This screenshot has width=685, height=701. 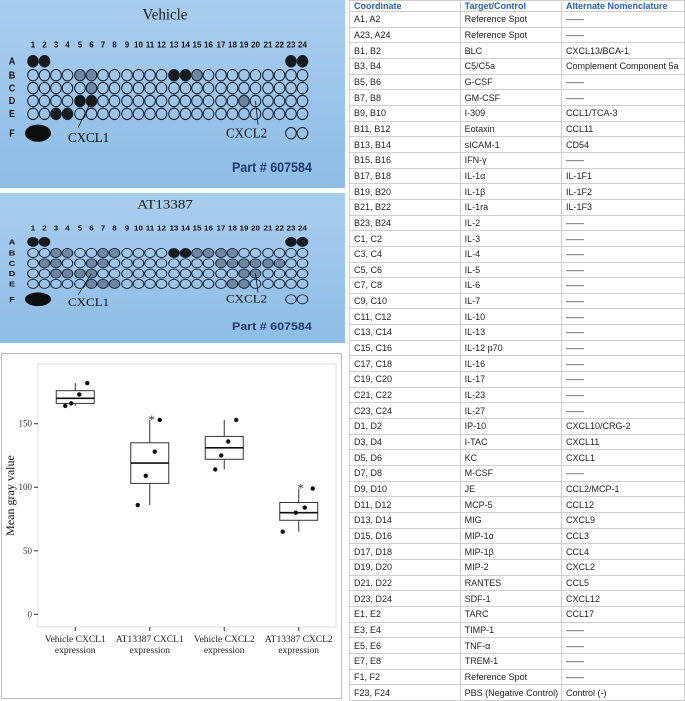 What do you see at coordinates (88, 302) in the screenshot?
I see `spot-label: CXCL1` at bounding box center [88, 302].